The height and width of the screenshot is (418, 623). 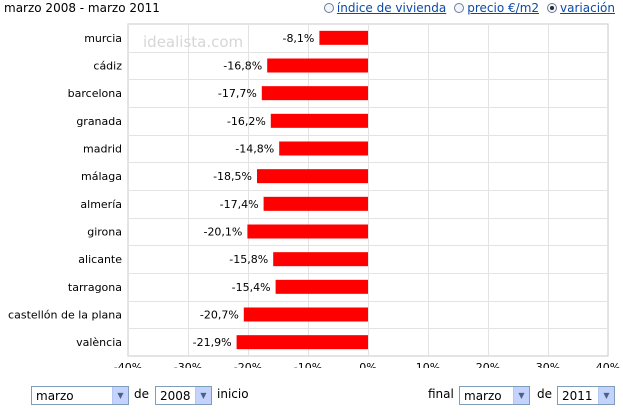 What do you see at coordinates (101, 176) in the screenshot?
I see `category-label: málaga` at bounding box center [101, 176].